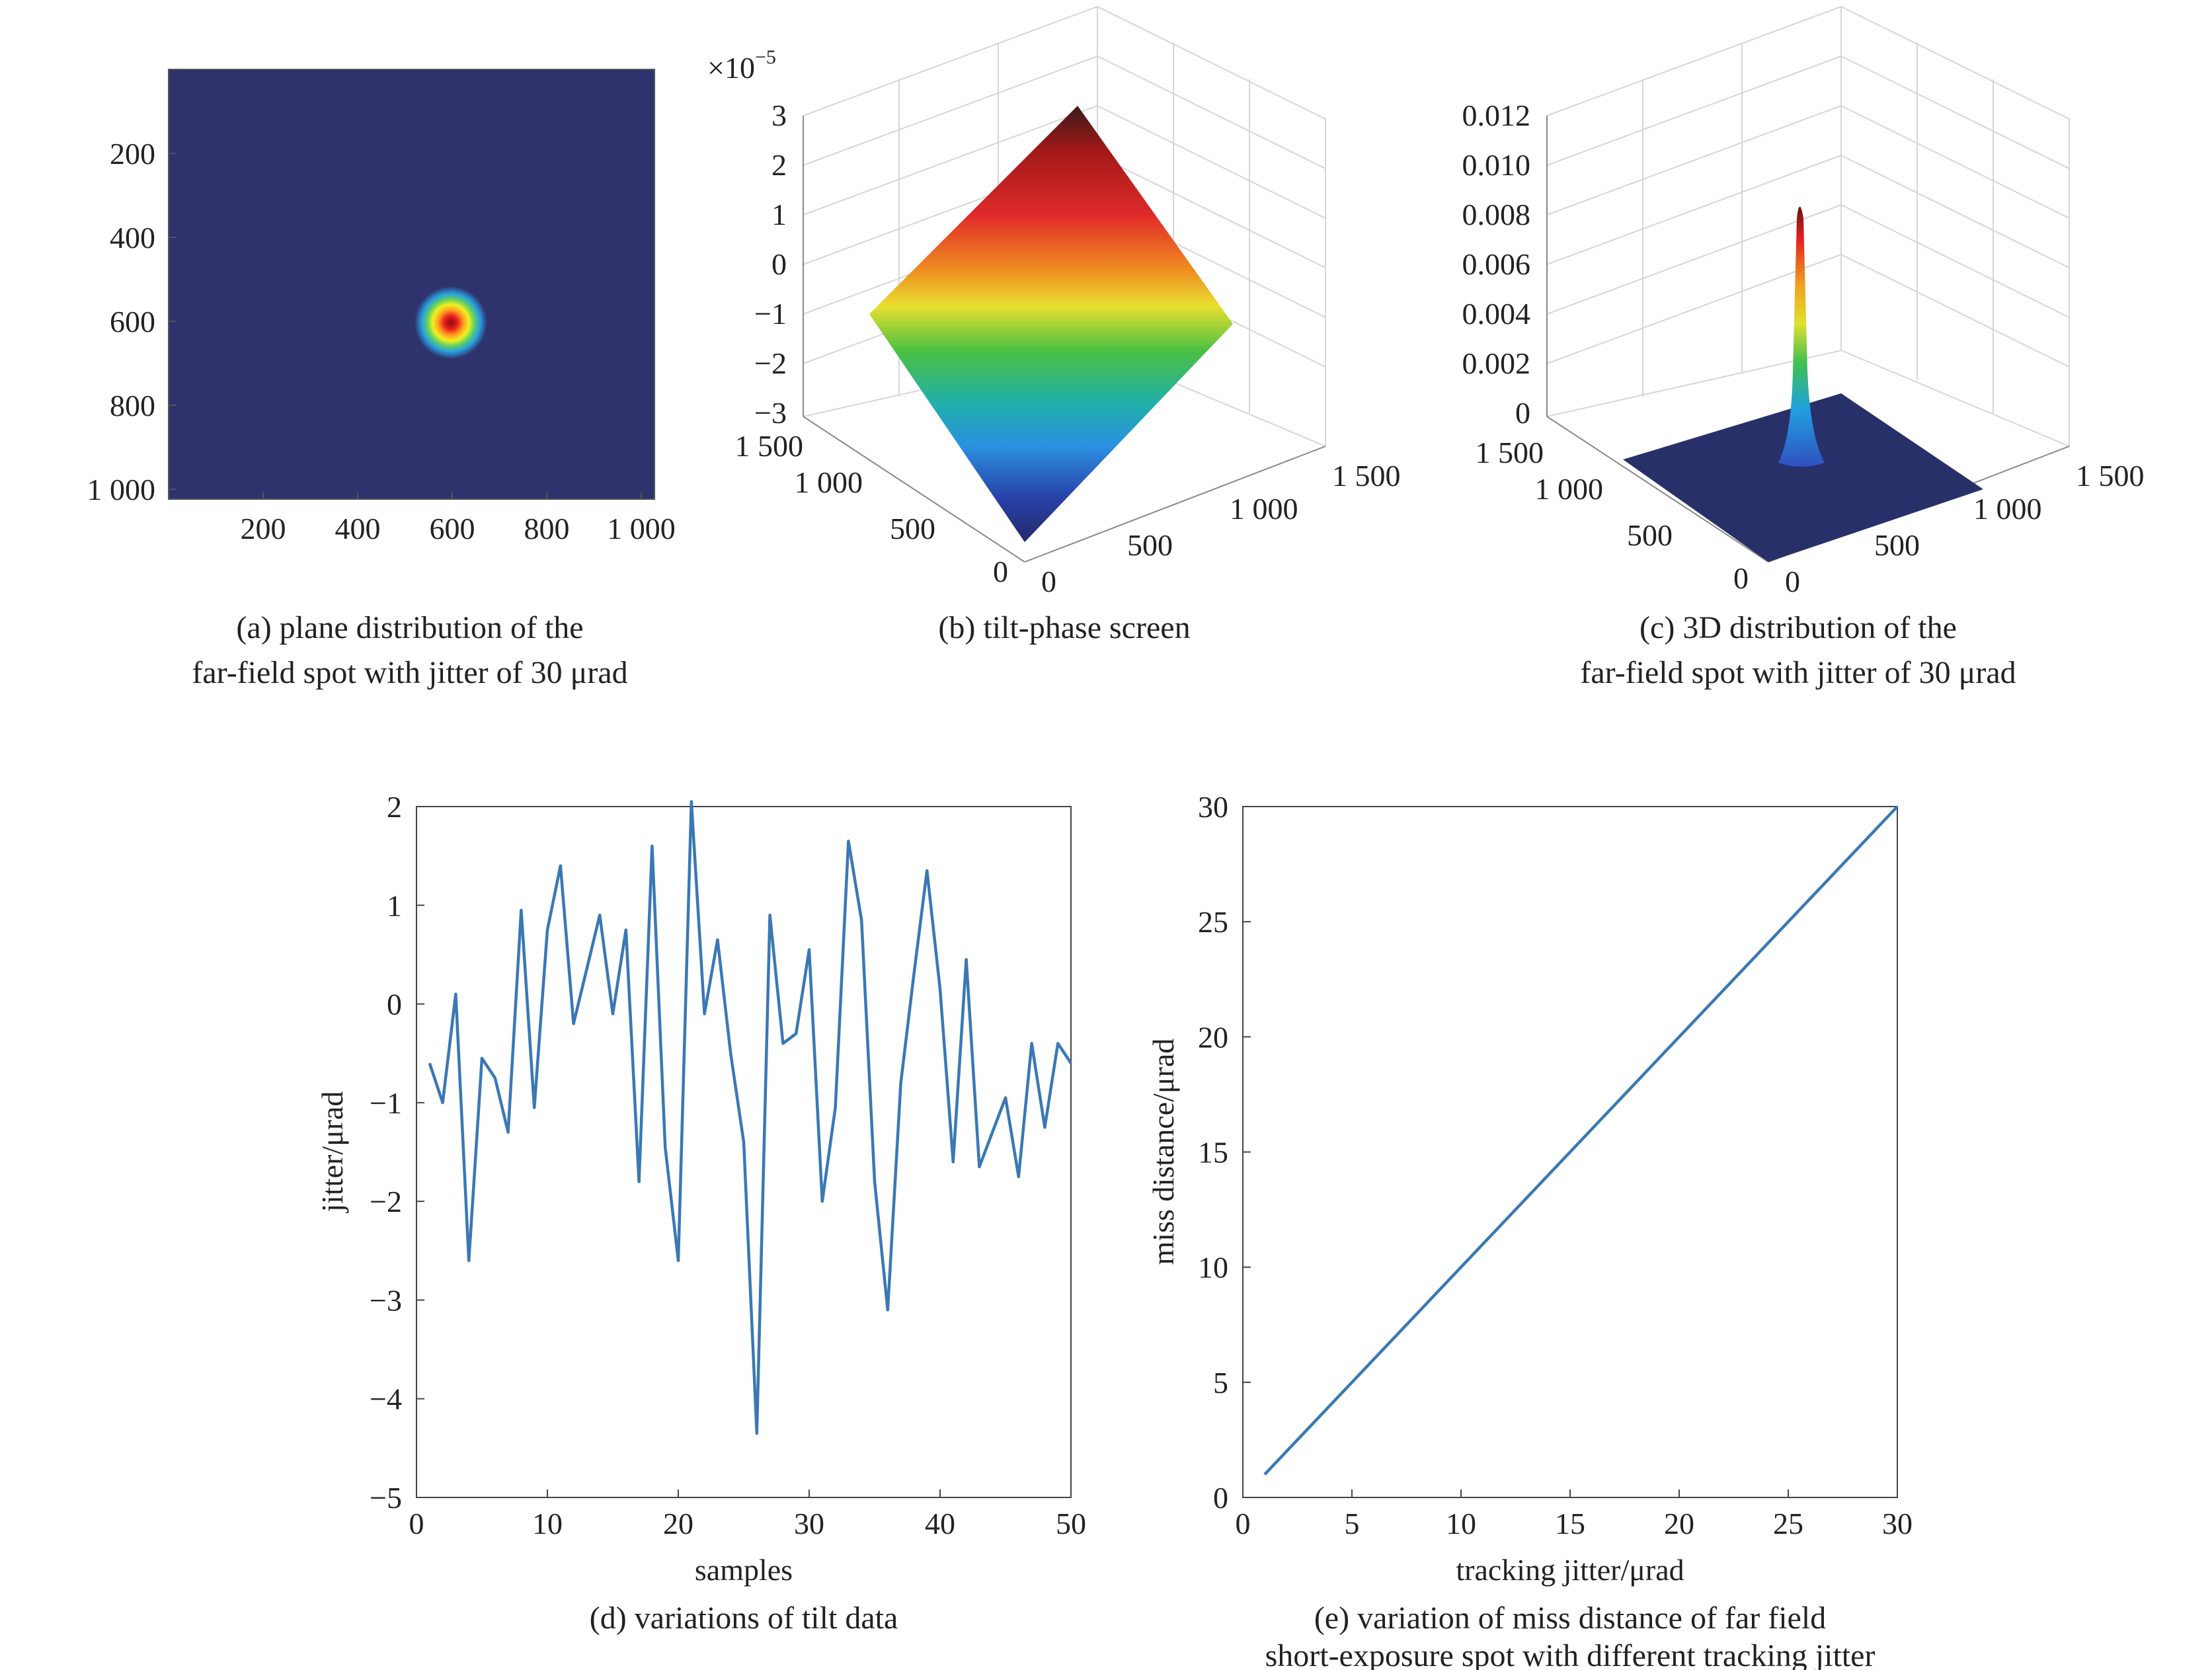 The image size is (2212, 1670). What do you see at coordinates (1220, 1383) in the screenshot?
I see `panel-e-y-tick-label: 5` at bounding box center [1220, 1383].